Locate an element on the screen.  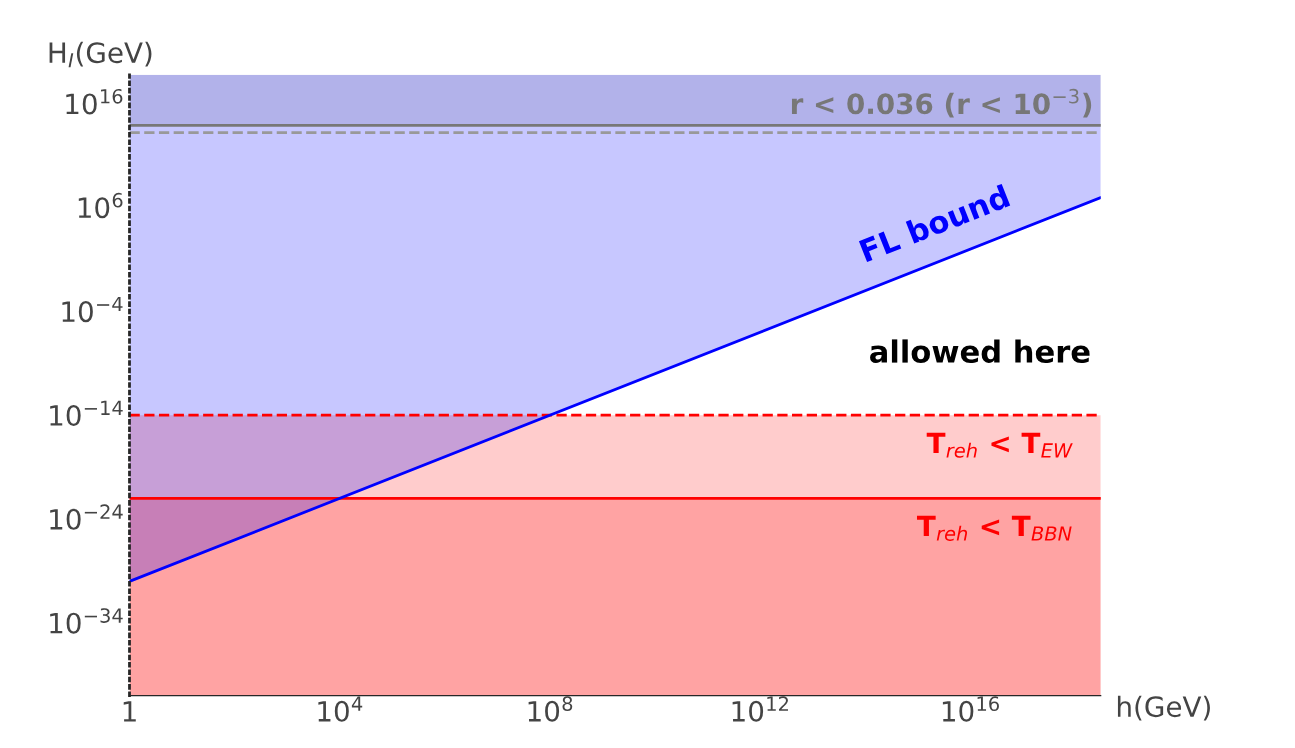
x-axis-title: h(GeV) is located at coordinates (1163, 708).